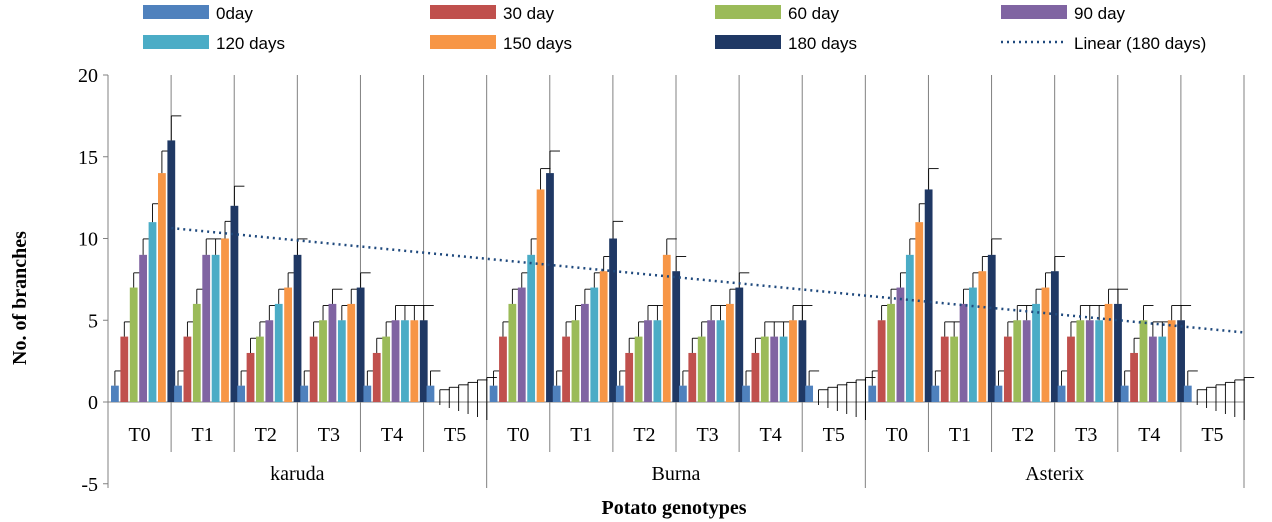 The width and height of the screenshot is (1272, 522). Describe the element at coordinates (392, 435) in the screenshot. I see `category-label: T4` at that location.